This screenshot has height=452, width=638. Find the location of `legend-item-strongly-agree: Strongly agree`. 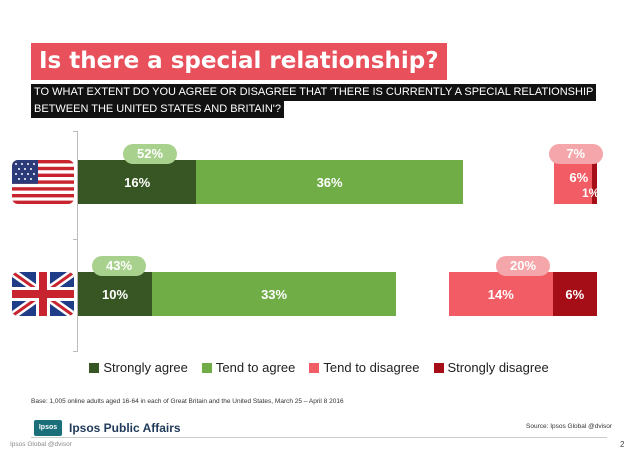

legend-item-strongly-agree: Strongly agree is located at coordinates (138, 367).